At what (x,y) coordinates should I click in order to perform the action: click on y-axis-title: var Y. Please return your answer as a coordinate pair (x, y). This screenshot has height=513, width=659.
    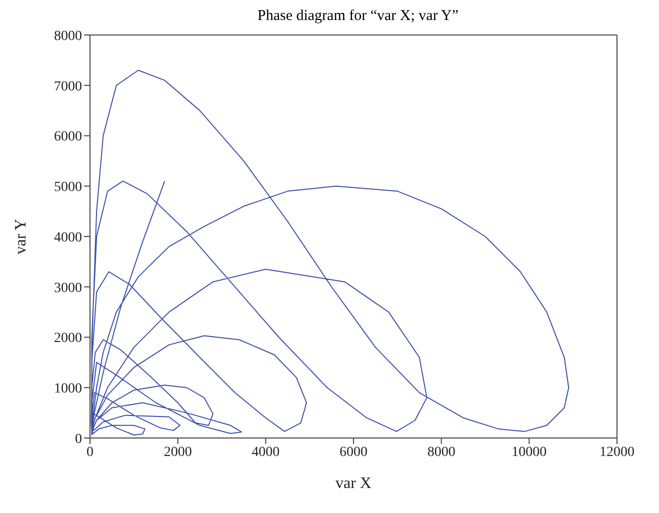
    Looking at the image, I should click on (21, 236).